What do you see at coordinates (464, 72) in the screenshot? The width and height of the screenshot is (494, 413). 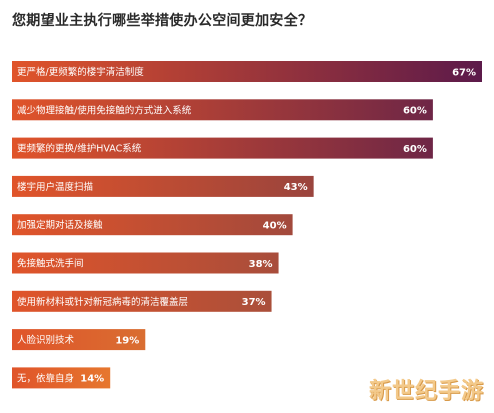 I see `bar-value-1: 67%` at bounding box center [464, 72].